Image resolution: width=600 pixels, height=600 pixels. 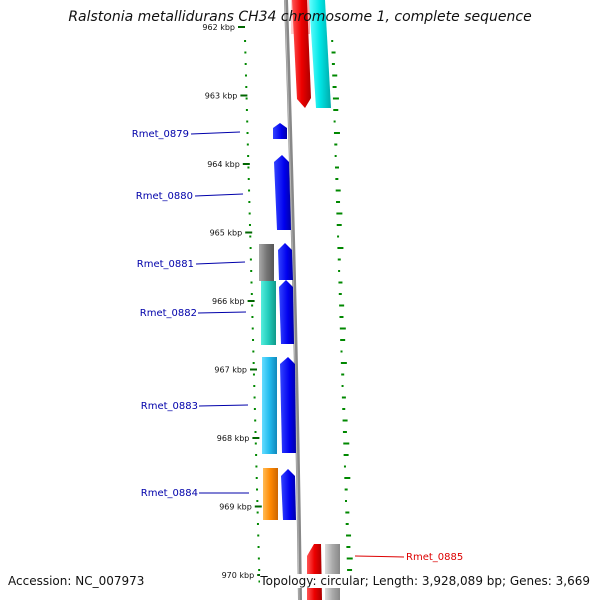 I want to click on kbp-label: 964 kbp, so click(x=223, y=164).